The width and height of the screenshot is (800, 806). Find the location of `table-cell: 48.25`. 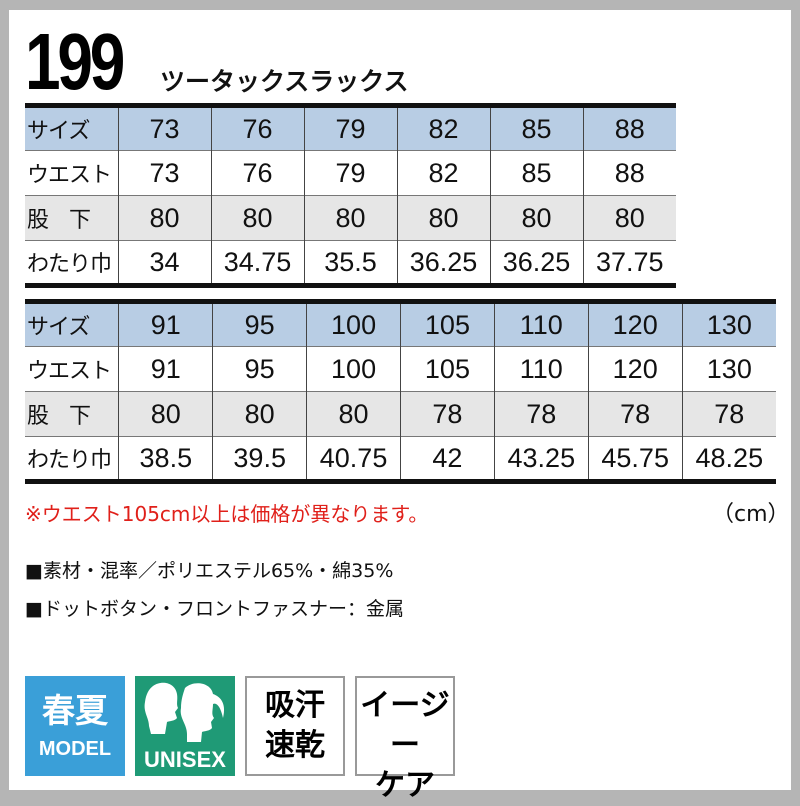

table-cell: 48.25 is located at coordinates (728, 459).